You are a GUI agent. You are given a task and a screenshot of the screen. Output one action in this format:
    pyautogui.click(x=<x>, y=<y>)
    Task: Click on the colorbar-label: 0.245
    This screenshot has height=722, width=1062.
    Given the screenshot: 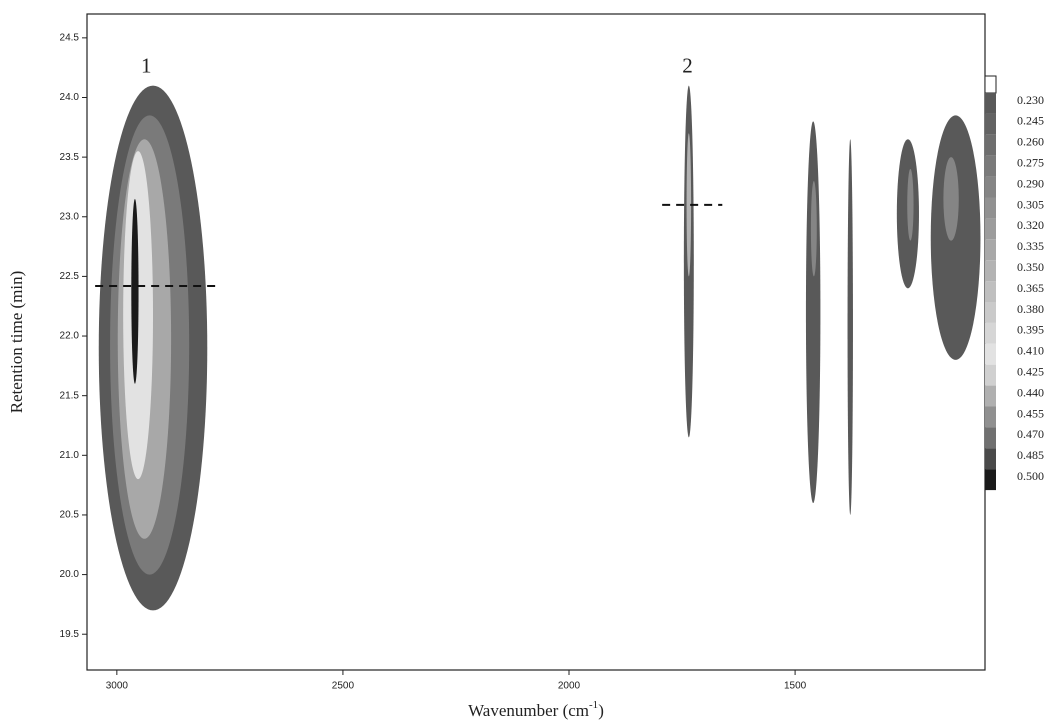 What is the action you would take?
    pyautogui.click(x=1030, y=121)
    